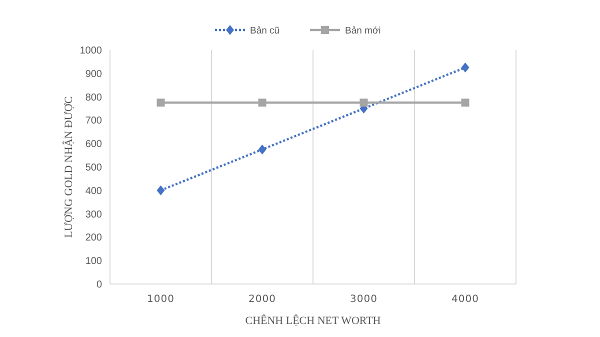 Image resolution: width=600 pixels, height=337 pixels. What do you see at coordinates (93, 191) in the screenshot?
I see `y-tick-label: 400` at bounding box center [93, 191].